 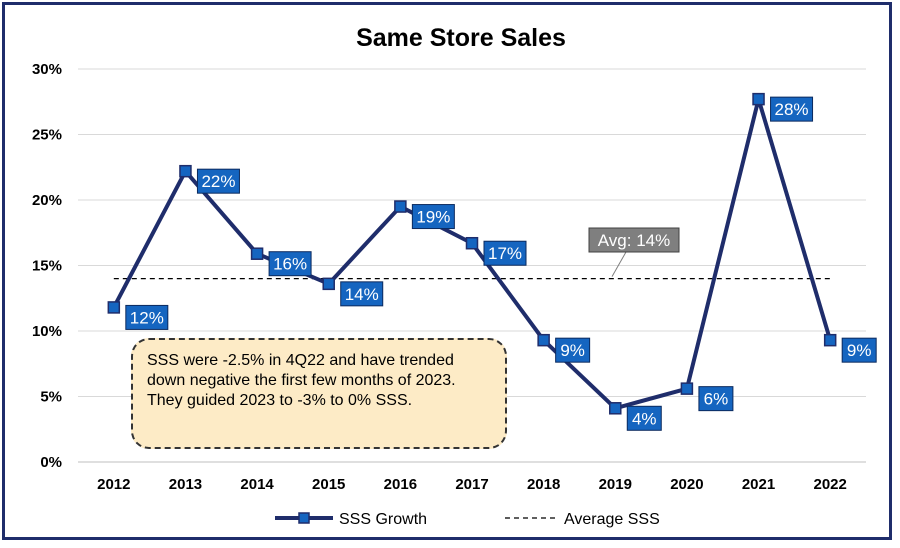 I want to click on x-tick-label: 2017, so click(x=471, y=484).